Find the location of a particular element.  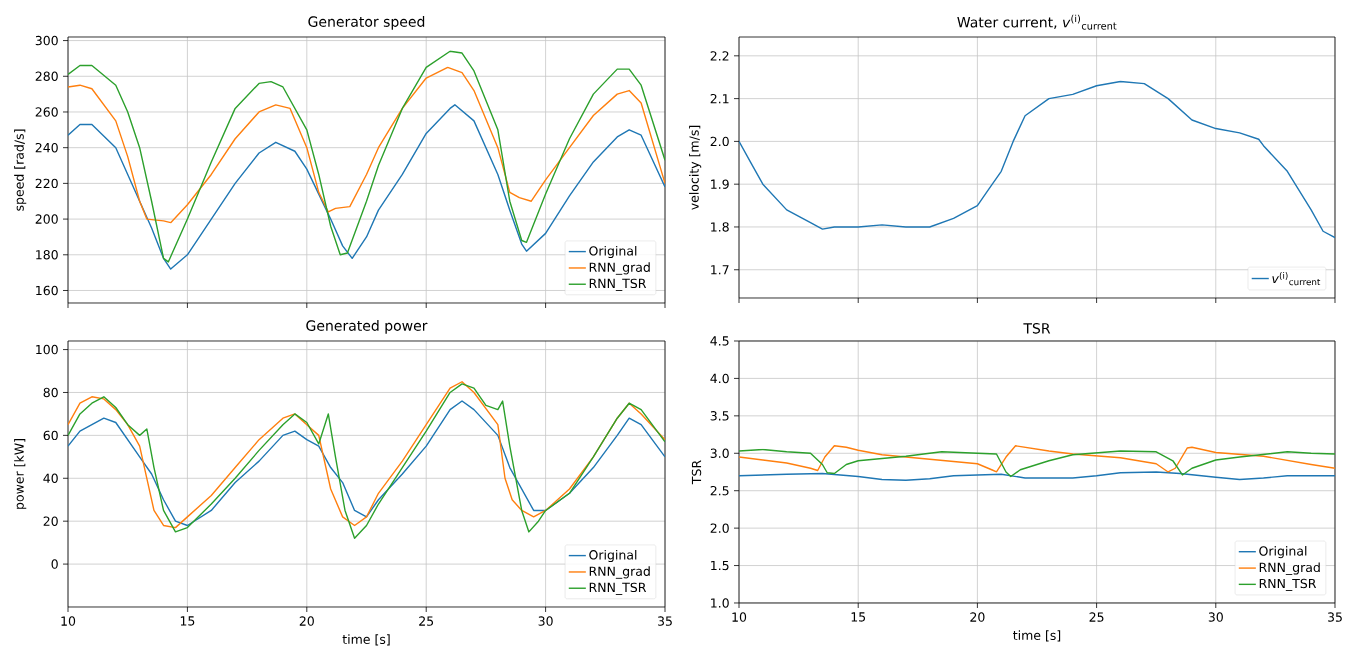

chart-title: TSR is located at coordinates (1037, 328).